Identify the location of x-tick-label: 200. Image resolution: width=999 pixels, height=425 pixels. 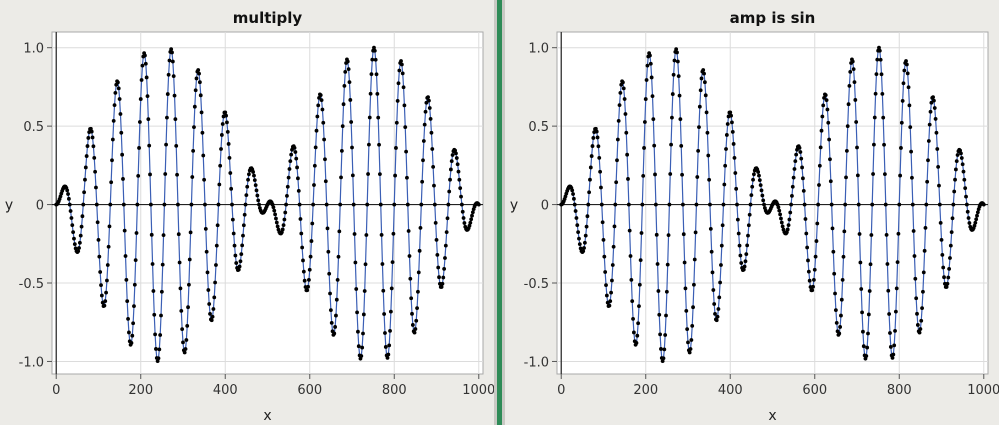
(645, 390).